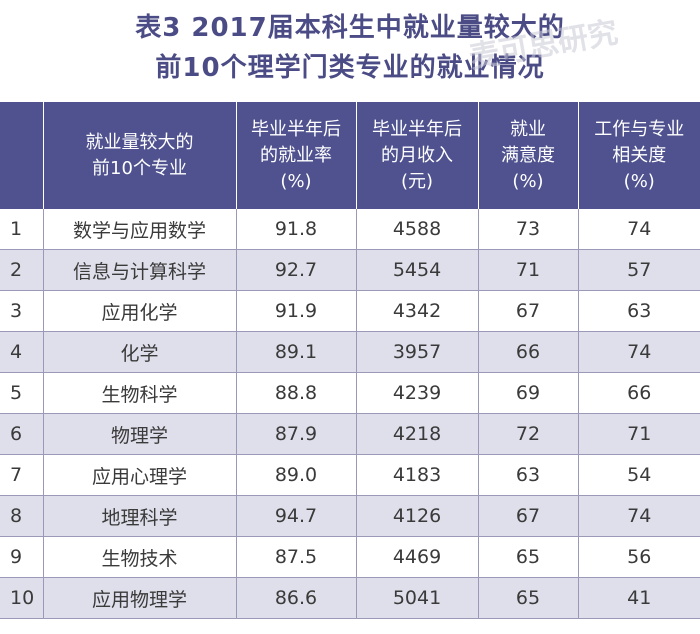 The width and height of the screenshot is (700, 634). Describe the element at coordinates (22, 393) in the screenshot. I see `rank-cell: 5` at that location.